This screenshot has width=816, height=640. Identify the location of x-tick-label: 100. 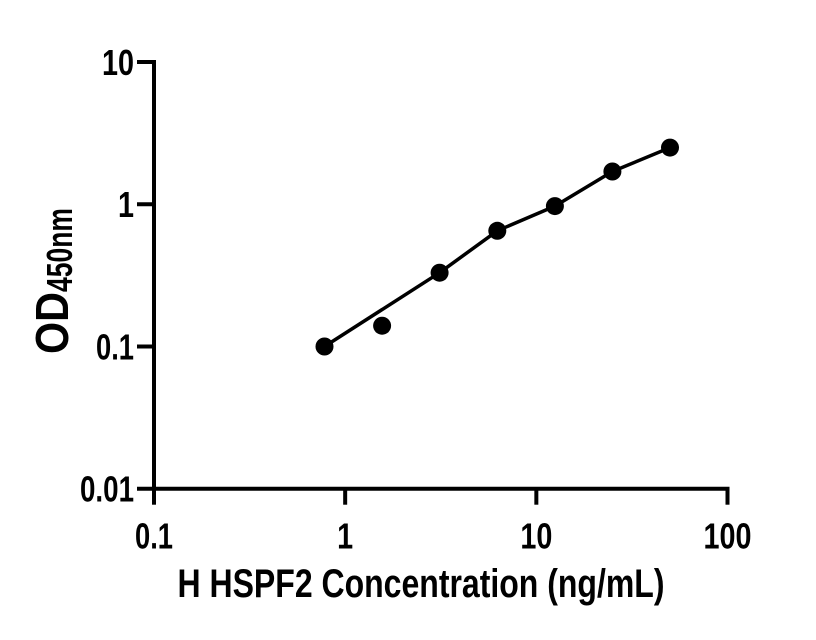
(728, 536).